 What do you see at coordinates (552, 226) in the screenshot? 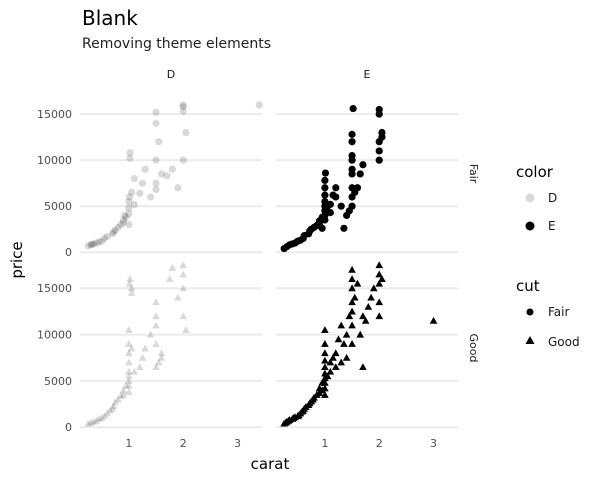
I see `legend-color-label-e: E` at bounding box center [552, 226].